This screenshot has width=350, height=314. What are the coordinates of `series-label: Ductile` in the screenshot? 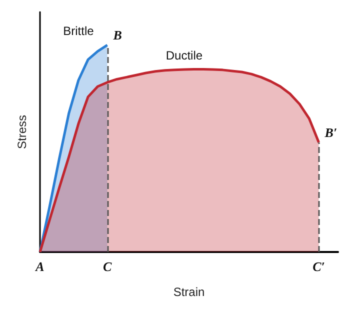 It's located at (184, 55).